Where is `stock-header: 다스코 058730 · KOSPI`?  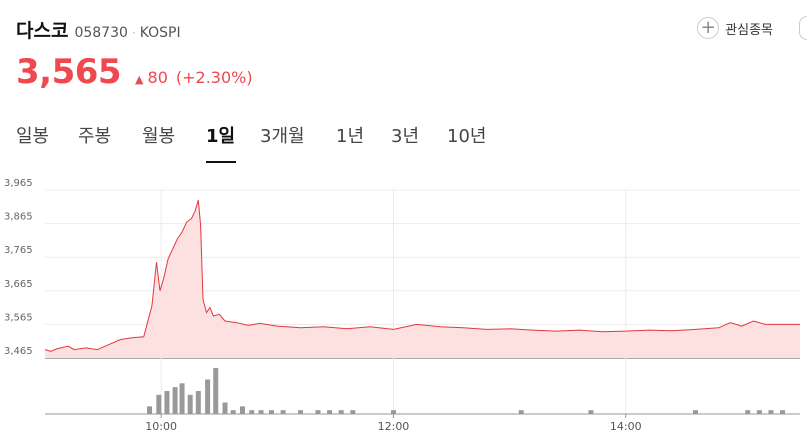
stock-header: 다스코 058730 · KOSPI is located at coordinates (98, 29).